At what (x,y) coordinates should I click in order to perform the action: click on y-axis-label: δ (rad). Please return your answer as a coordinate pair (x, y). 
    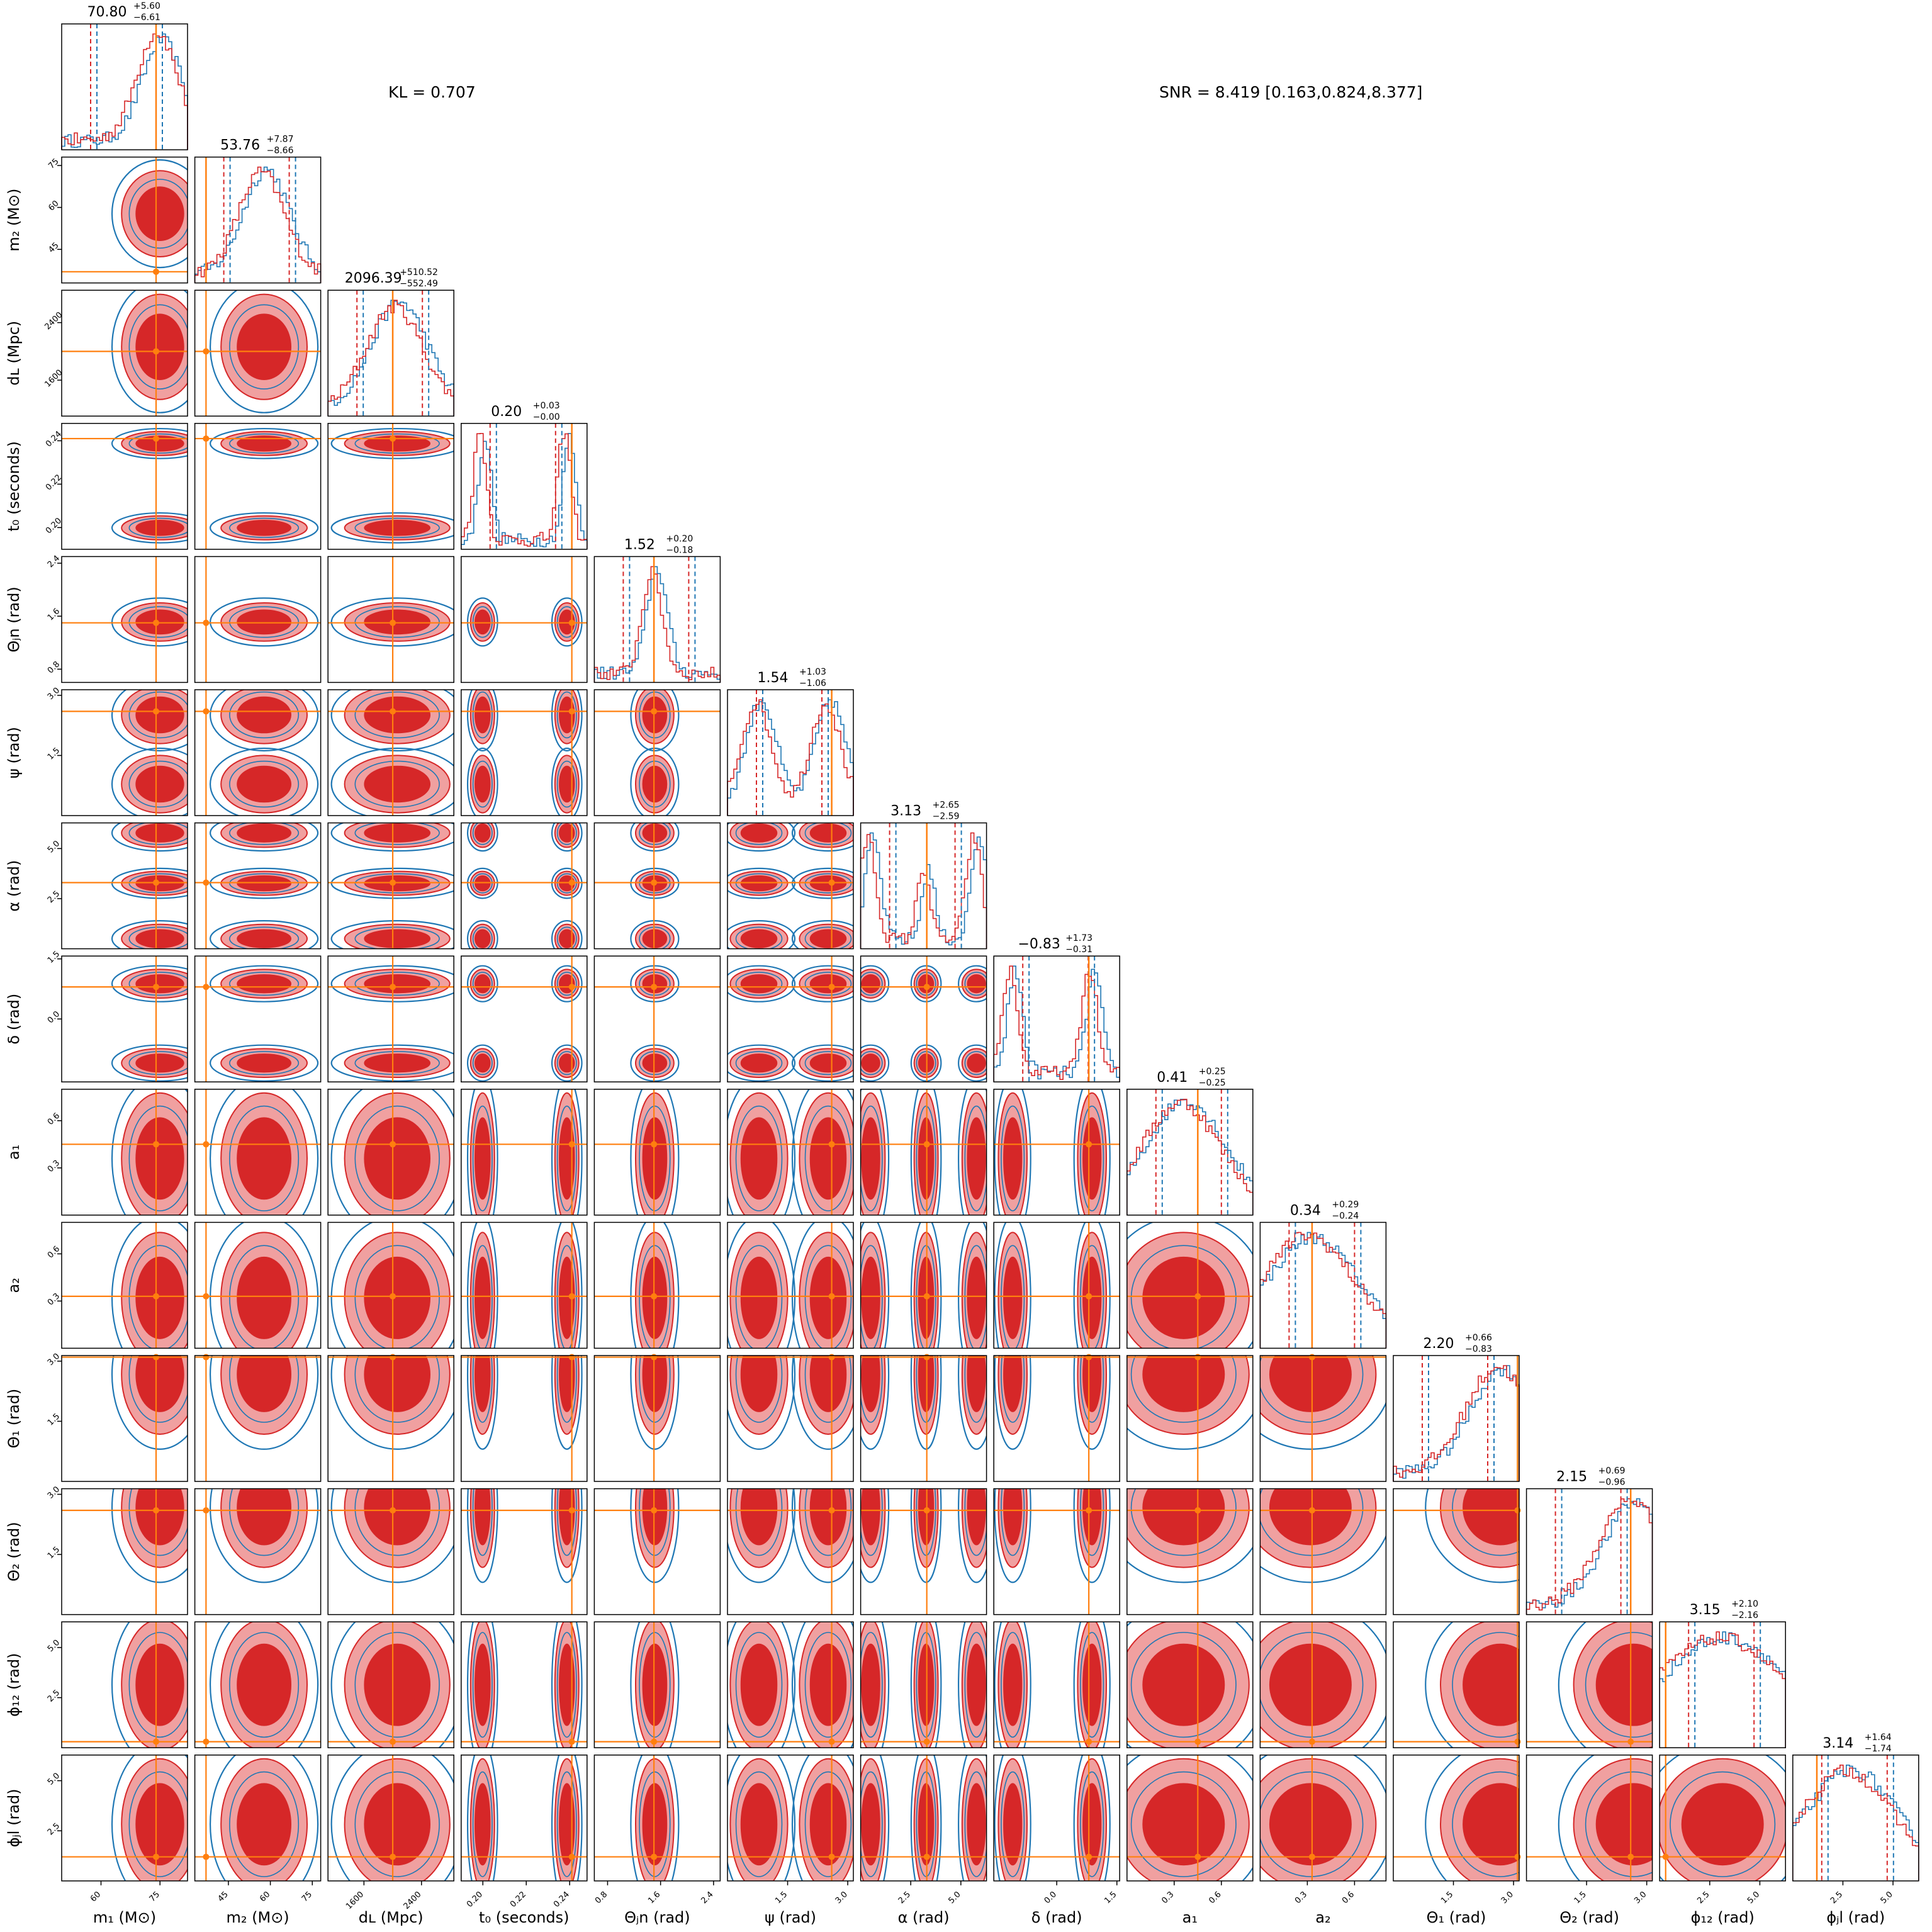
    Looking at the image, I should click on (14, 1019).